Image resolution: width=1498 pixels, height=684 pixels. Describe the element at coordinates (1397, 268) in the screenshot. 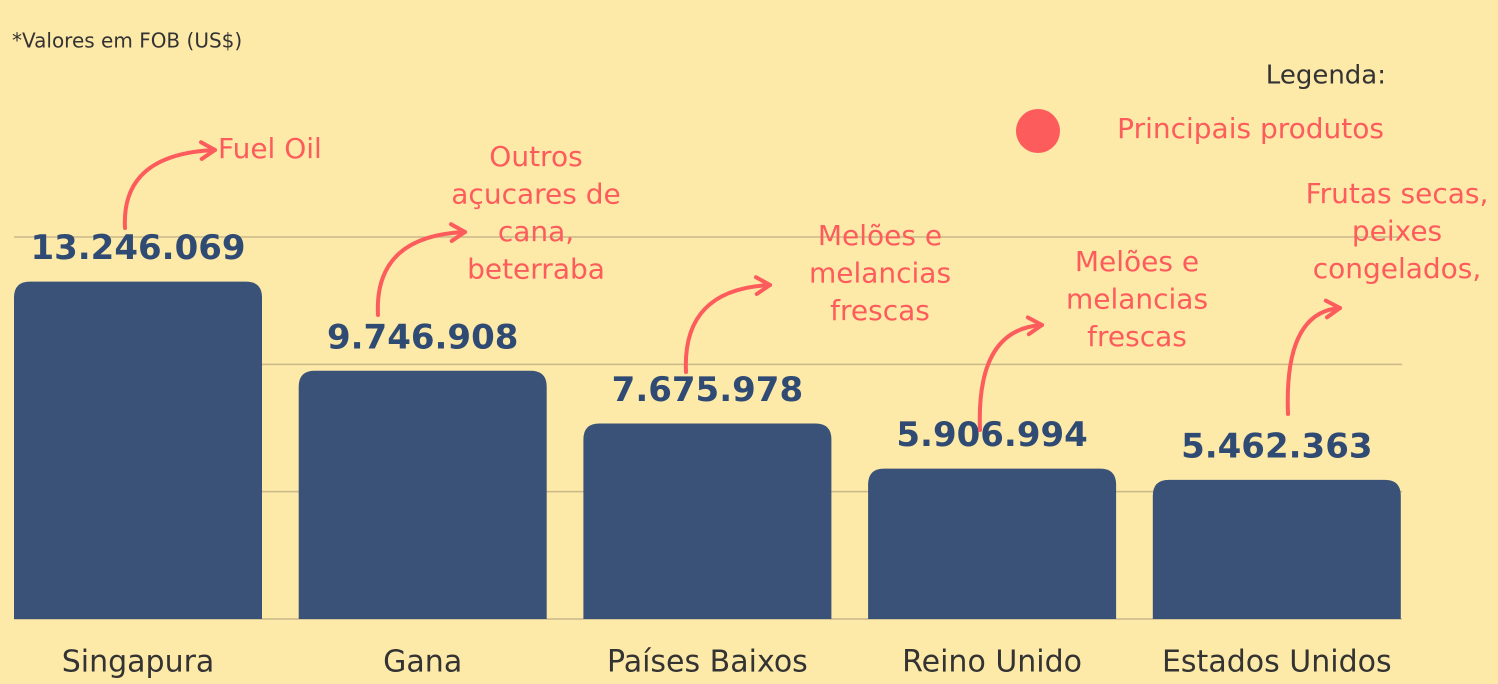

I see `annotation: congelados,` at that location.